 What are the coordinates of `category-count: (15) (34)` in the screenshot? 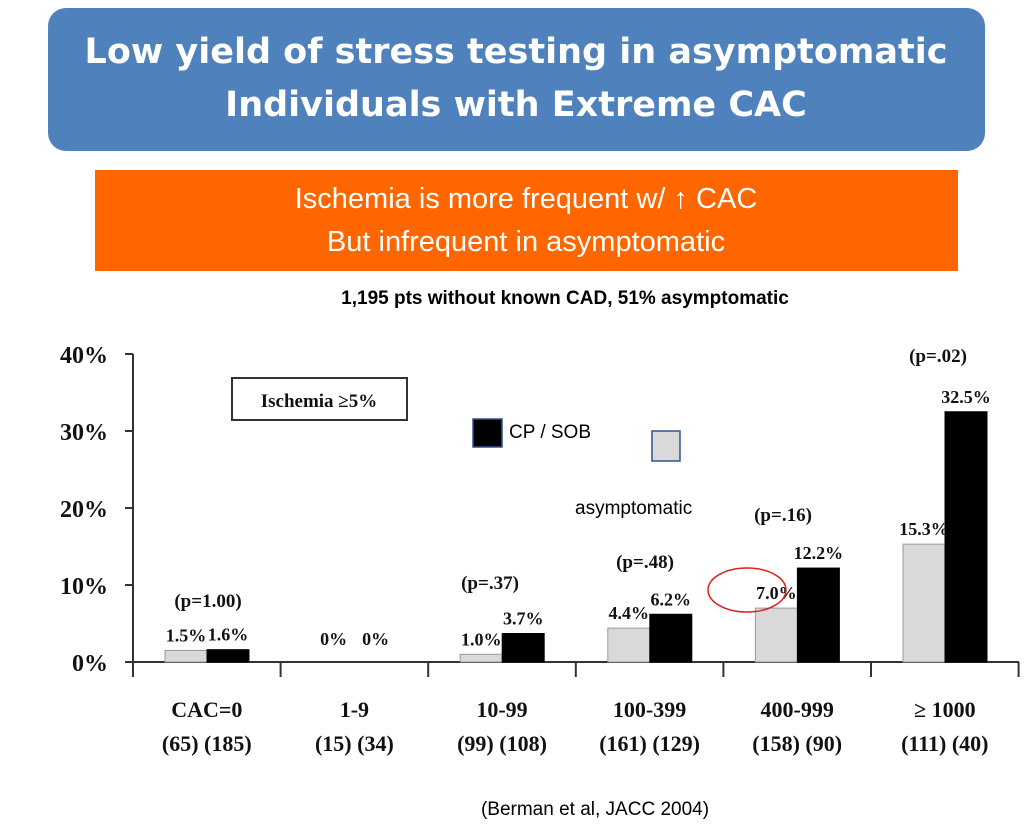 It's located at (354, 743).